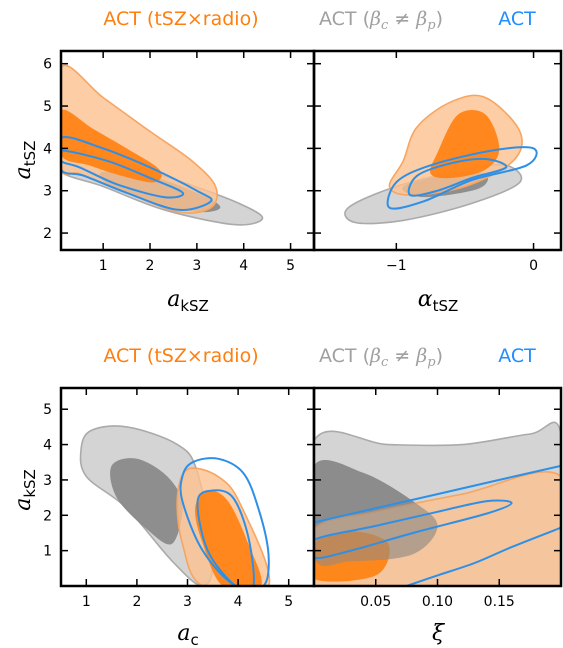  I want to click on panel-frame, so click(437, 150).